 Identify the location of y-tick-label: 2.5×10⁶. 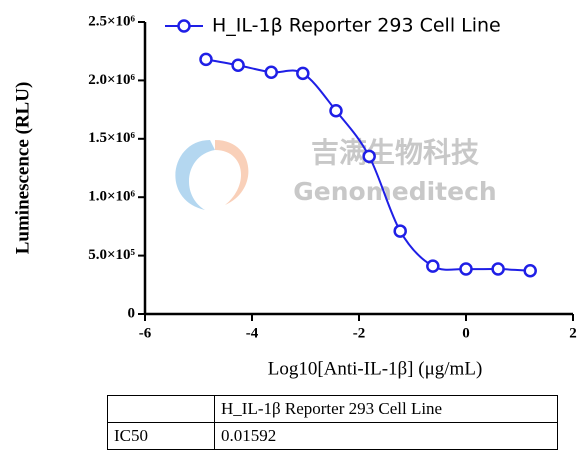
(111, 21).